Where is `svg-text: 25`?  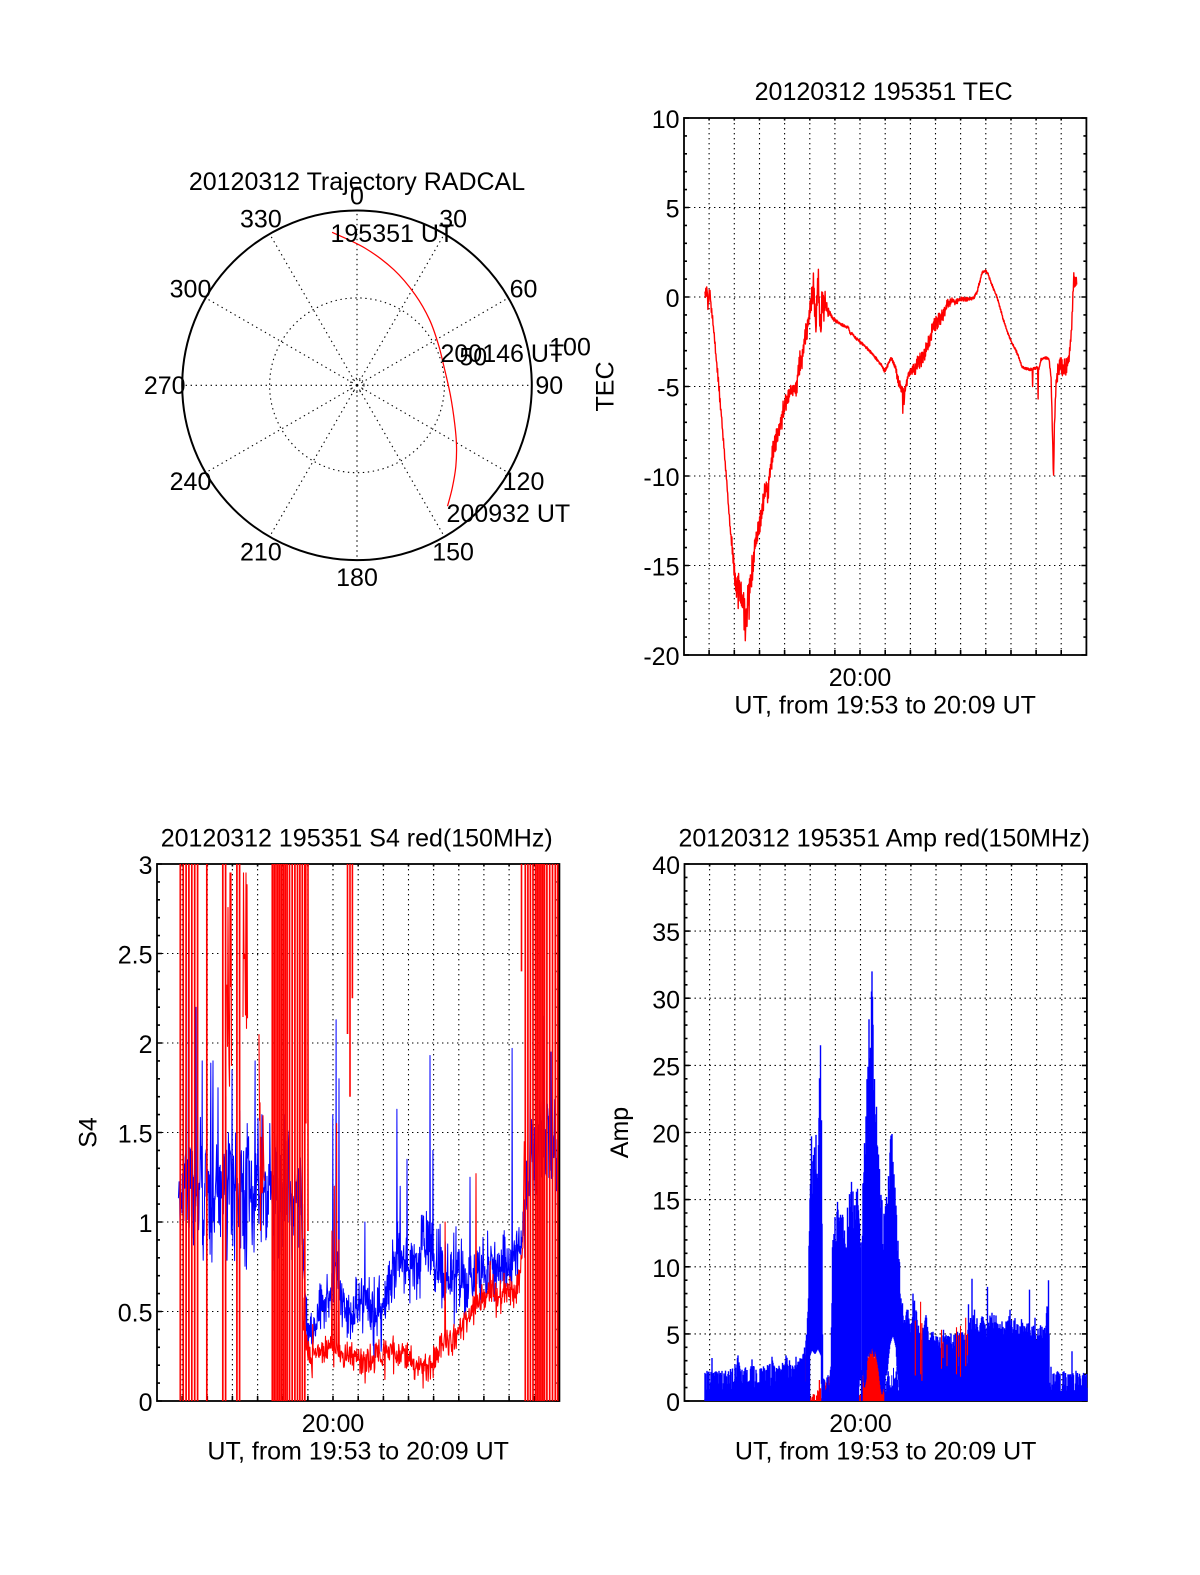
svg-text: 25 is located at coordinates (666, 1067).